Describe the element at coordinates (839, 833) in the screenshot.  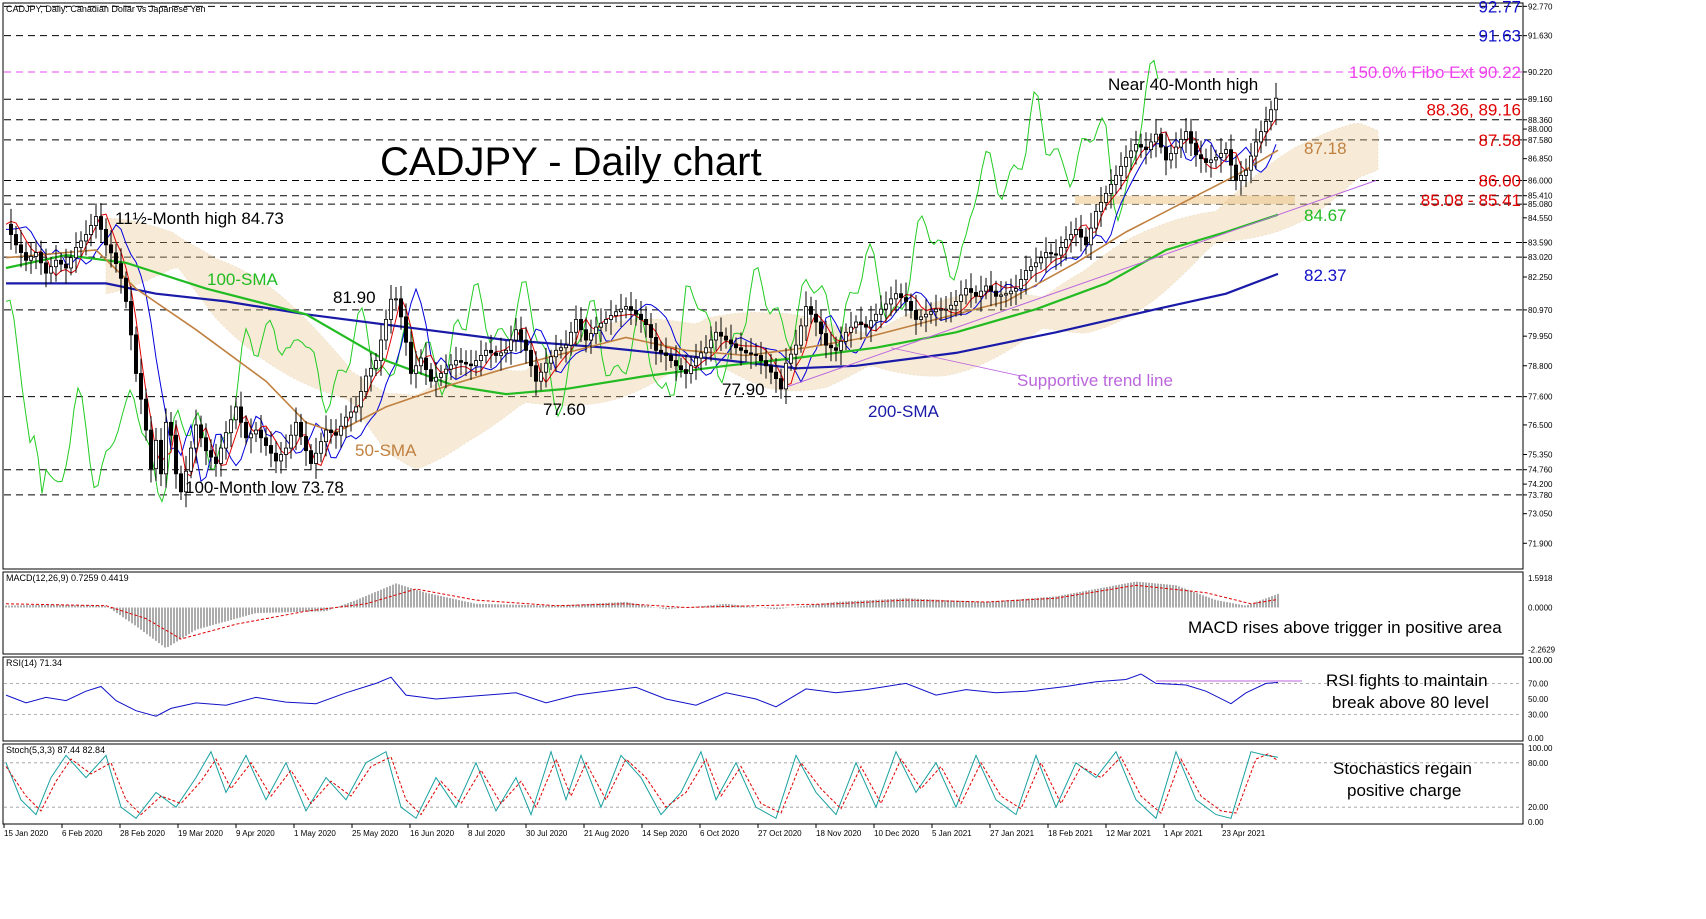
I see `date-tick-label: 18 Nov 2020` at that location.